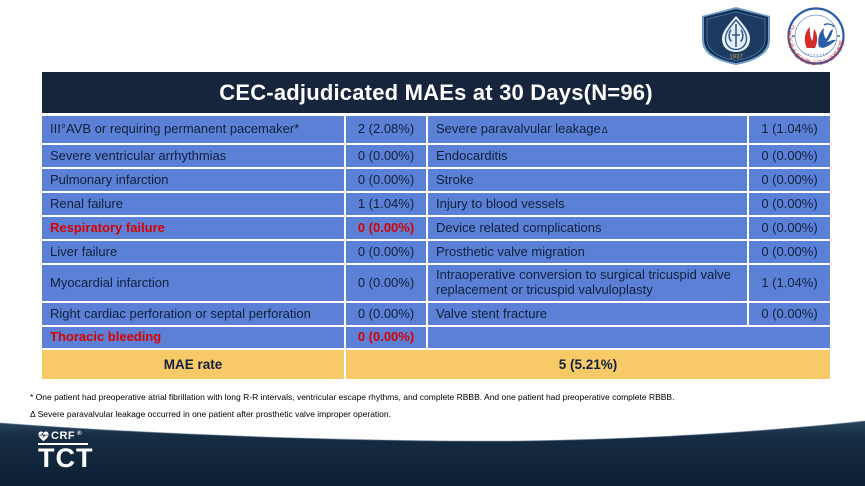  Describe the element at coordinates (43, 436) in the screenshot. I see `crf-heart-icon` at that location.